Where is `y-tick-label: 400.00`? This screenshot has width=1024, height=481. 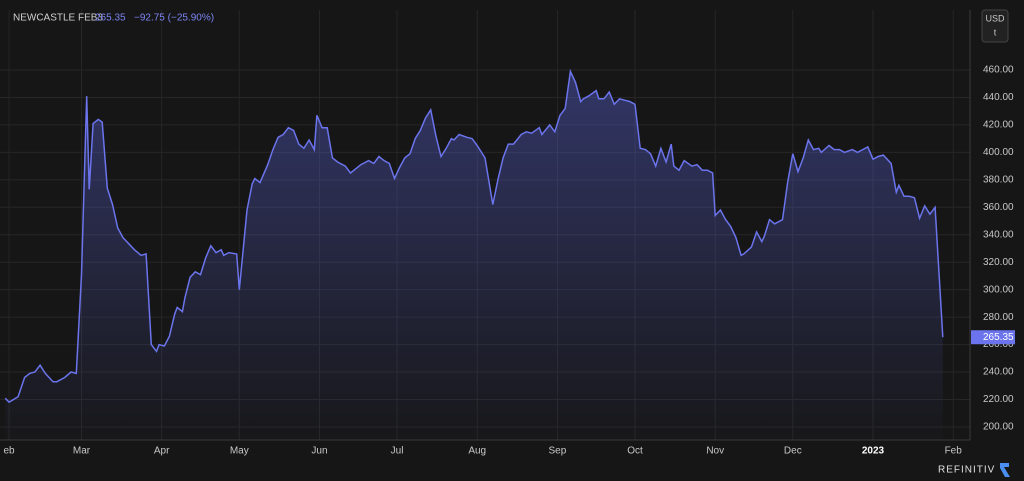
y-tick-label: 400.00 is located at coordinates (998, 152).